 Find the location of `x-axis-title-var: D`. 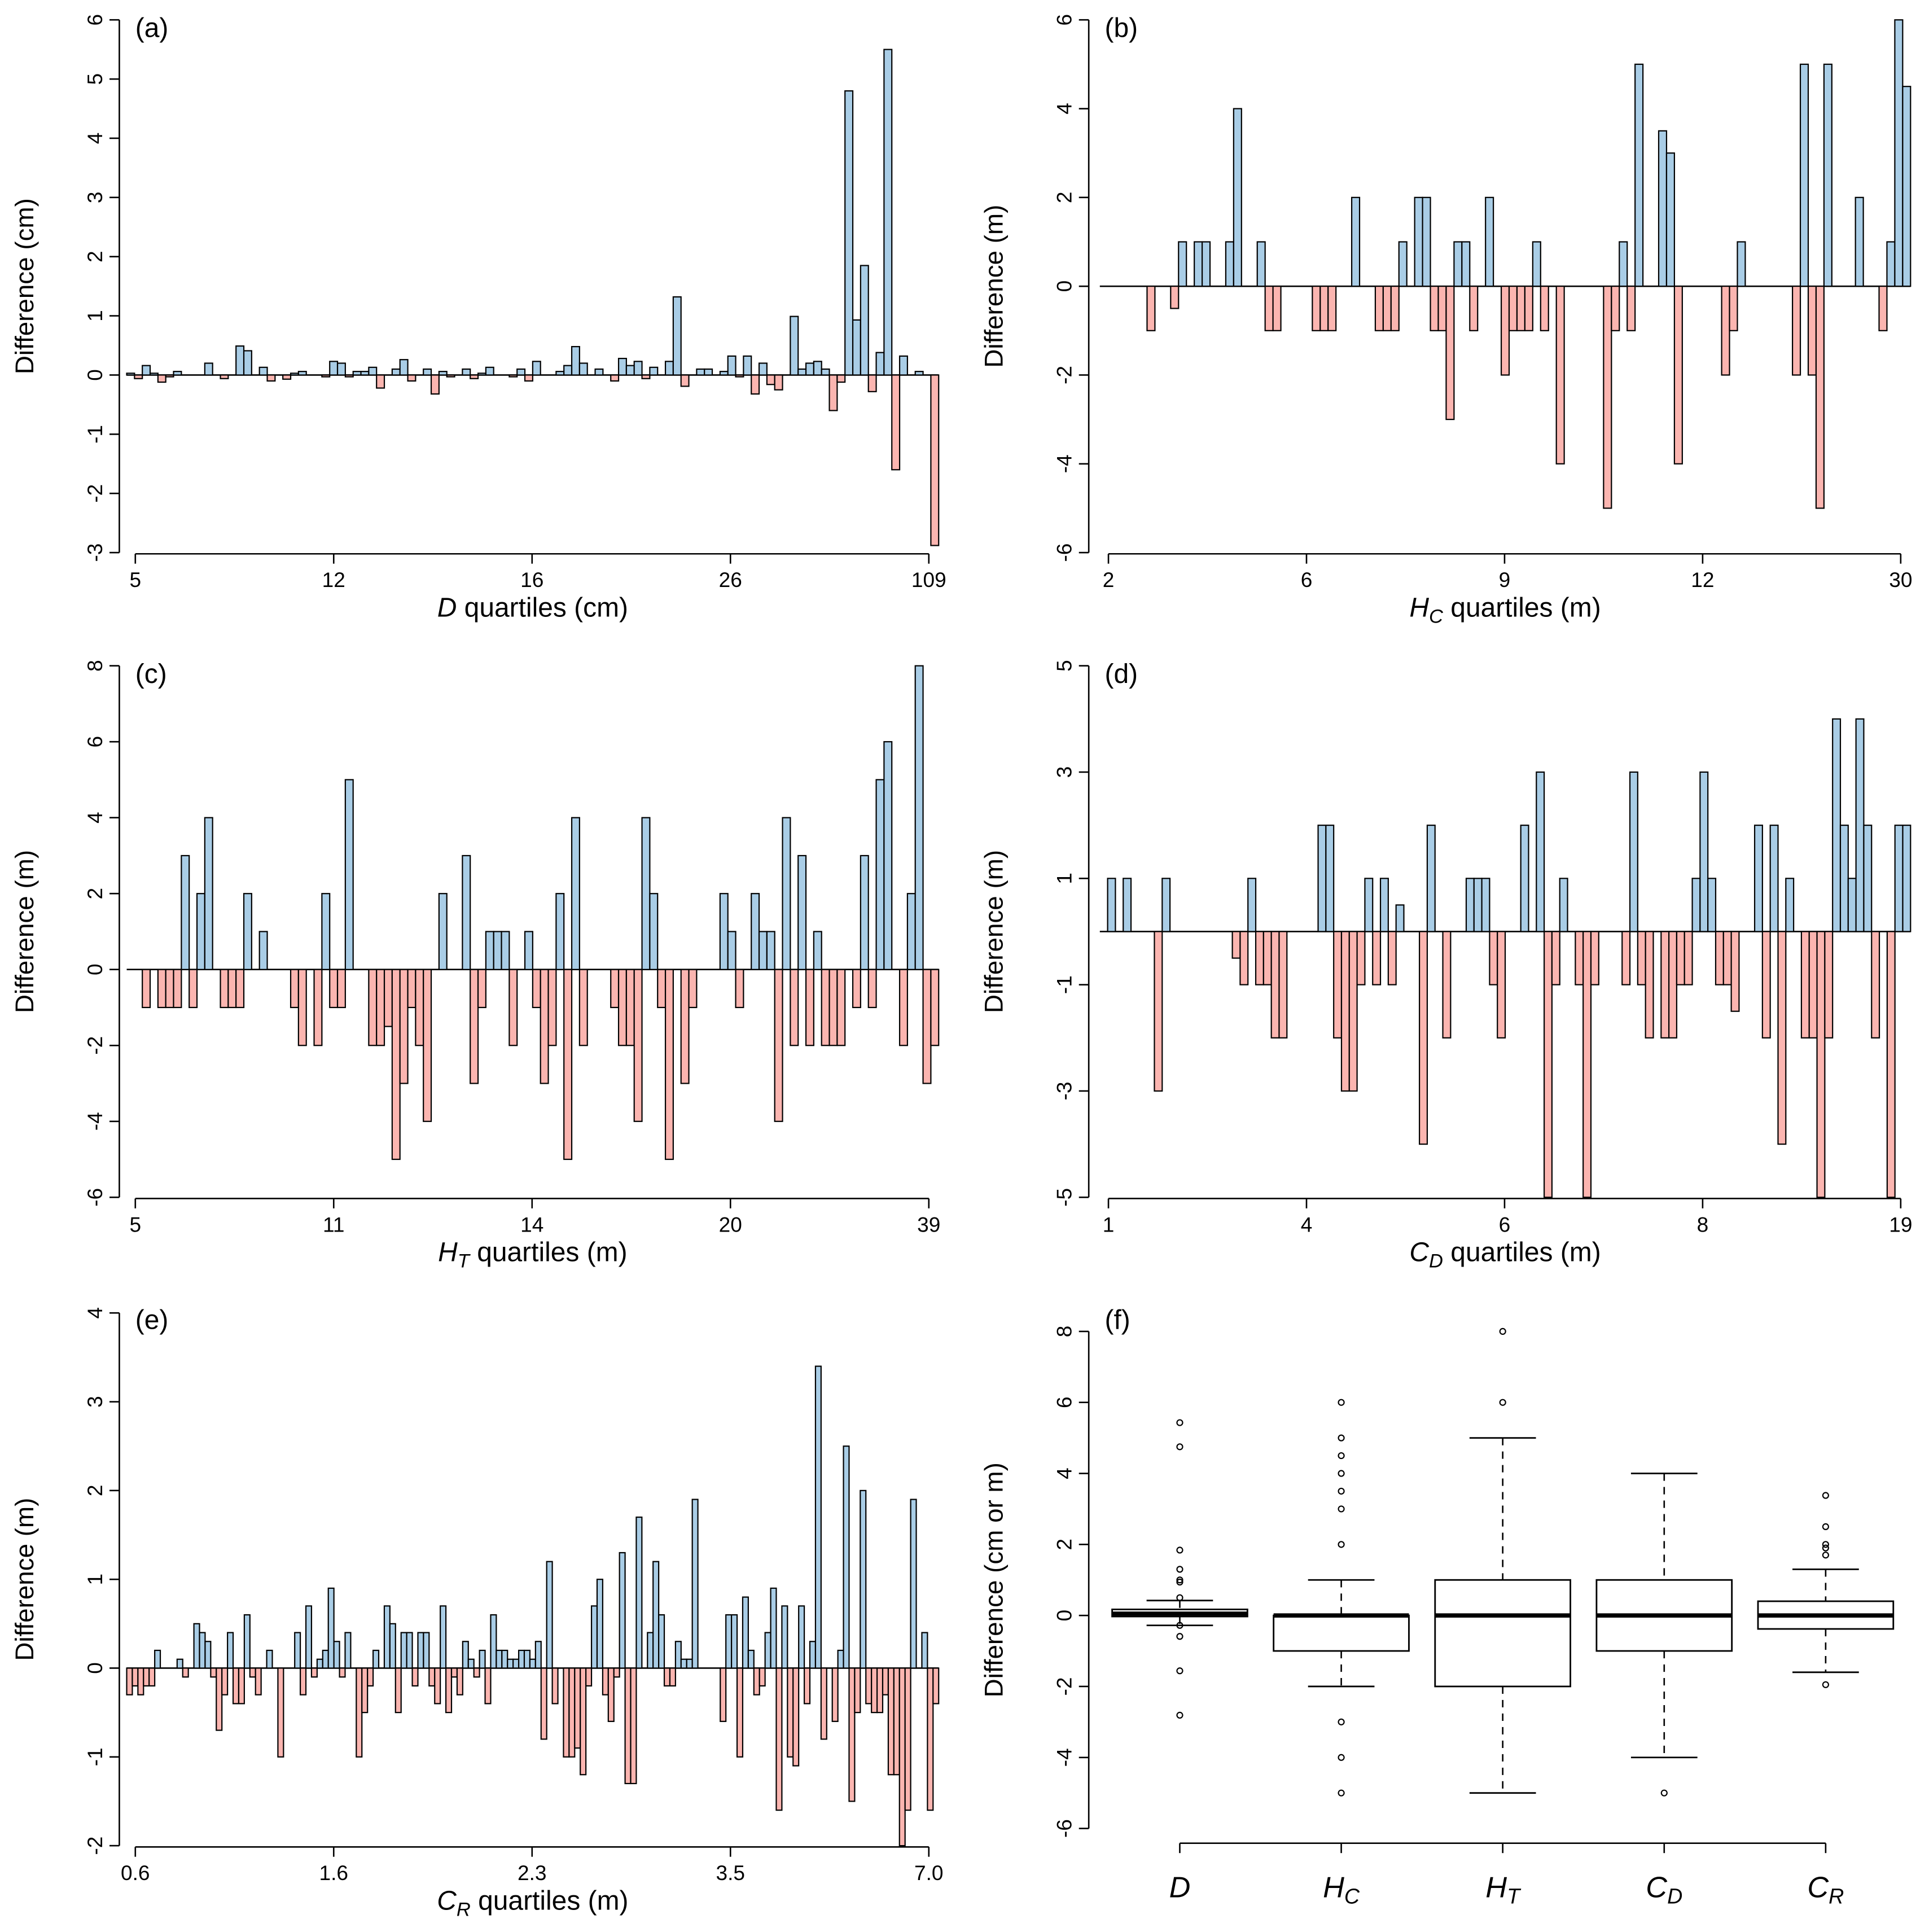

x-axis-title-var: D is located at coordinates (447, 608).